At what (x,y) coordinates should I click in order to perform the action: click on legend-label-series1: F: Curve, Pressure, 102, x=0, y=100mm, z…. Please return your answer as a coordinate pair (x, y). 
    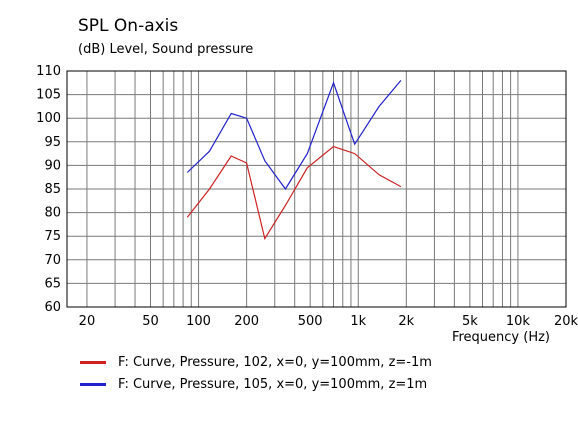
    Looking at the image, I should click on (275, 362).